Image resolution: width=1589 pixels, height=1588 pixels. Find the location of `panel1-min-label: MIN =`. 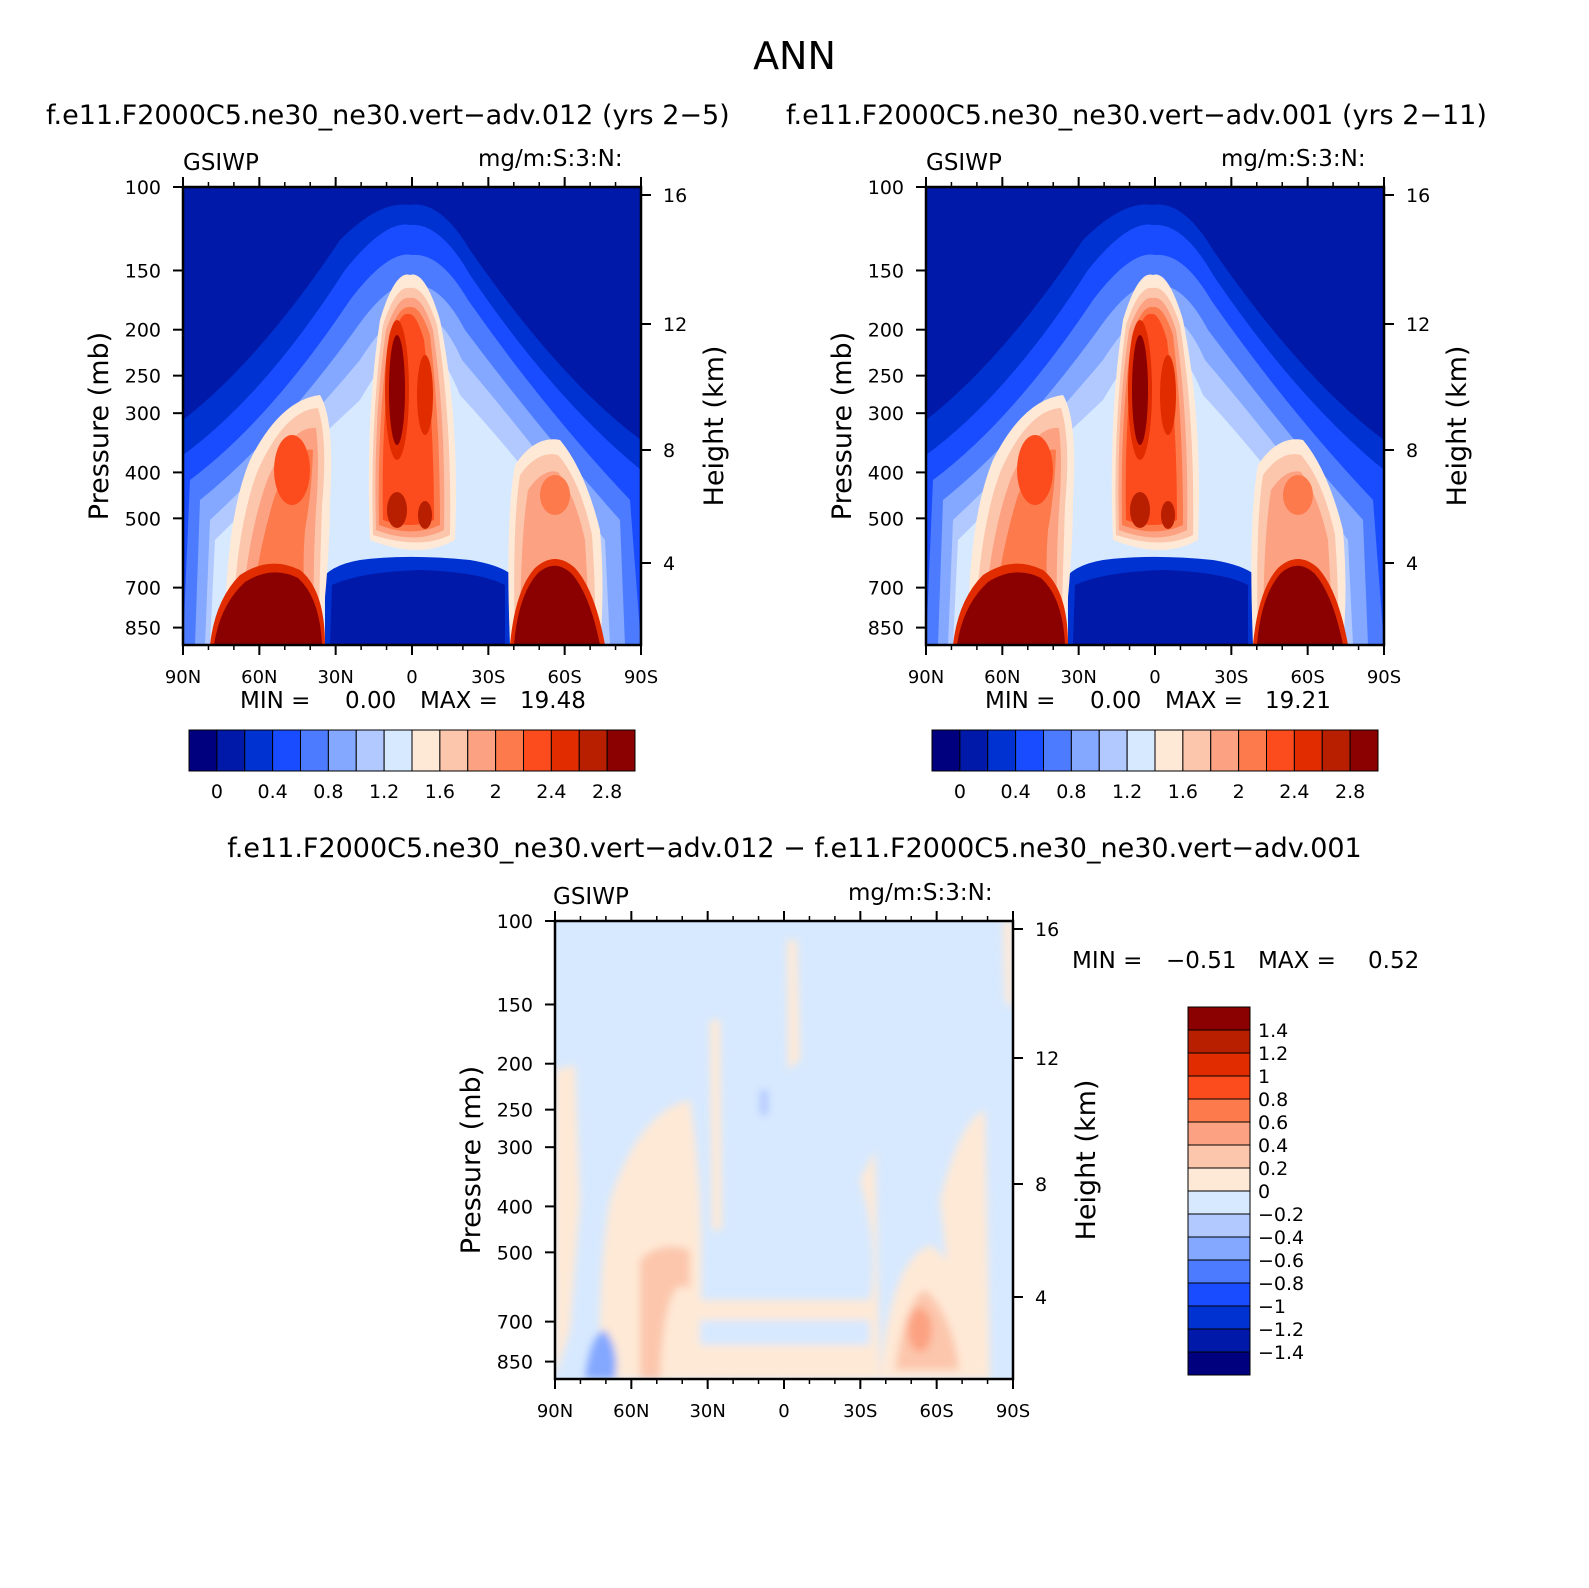

panel1-min-label: MIN = is located at coordinates (275, 701).